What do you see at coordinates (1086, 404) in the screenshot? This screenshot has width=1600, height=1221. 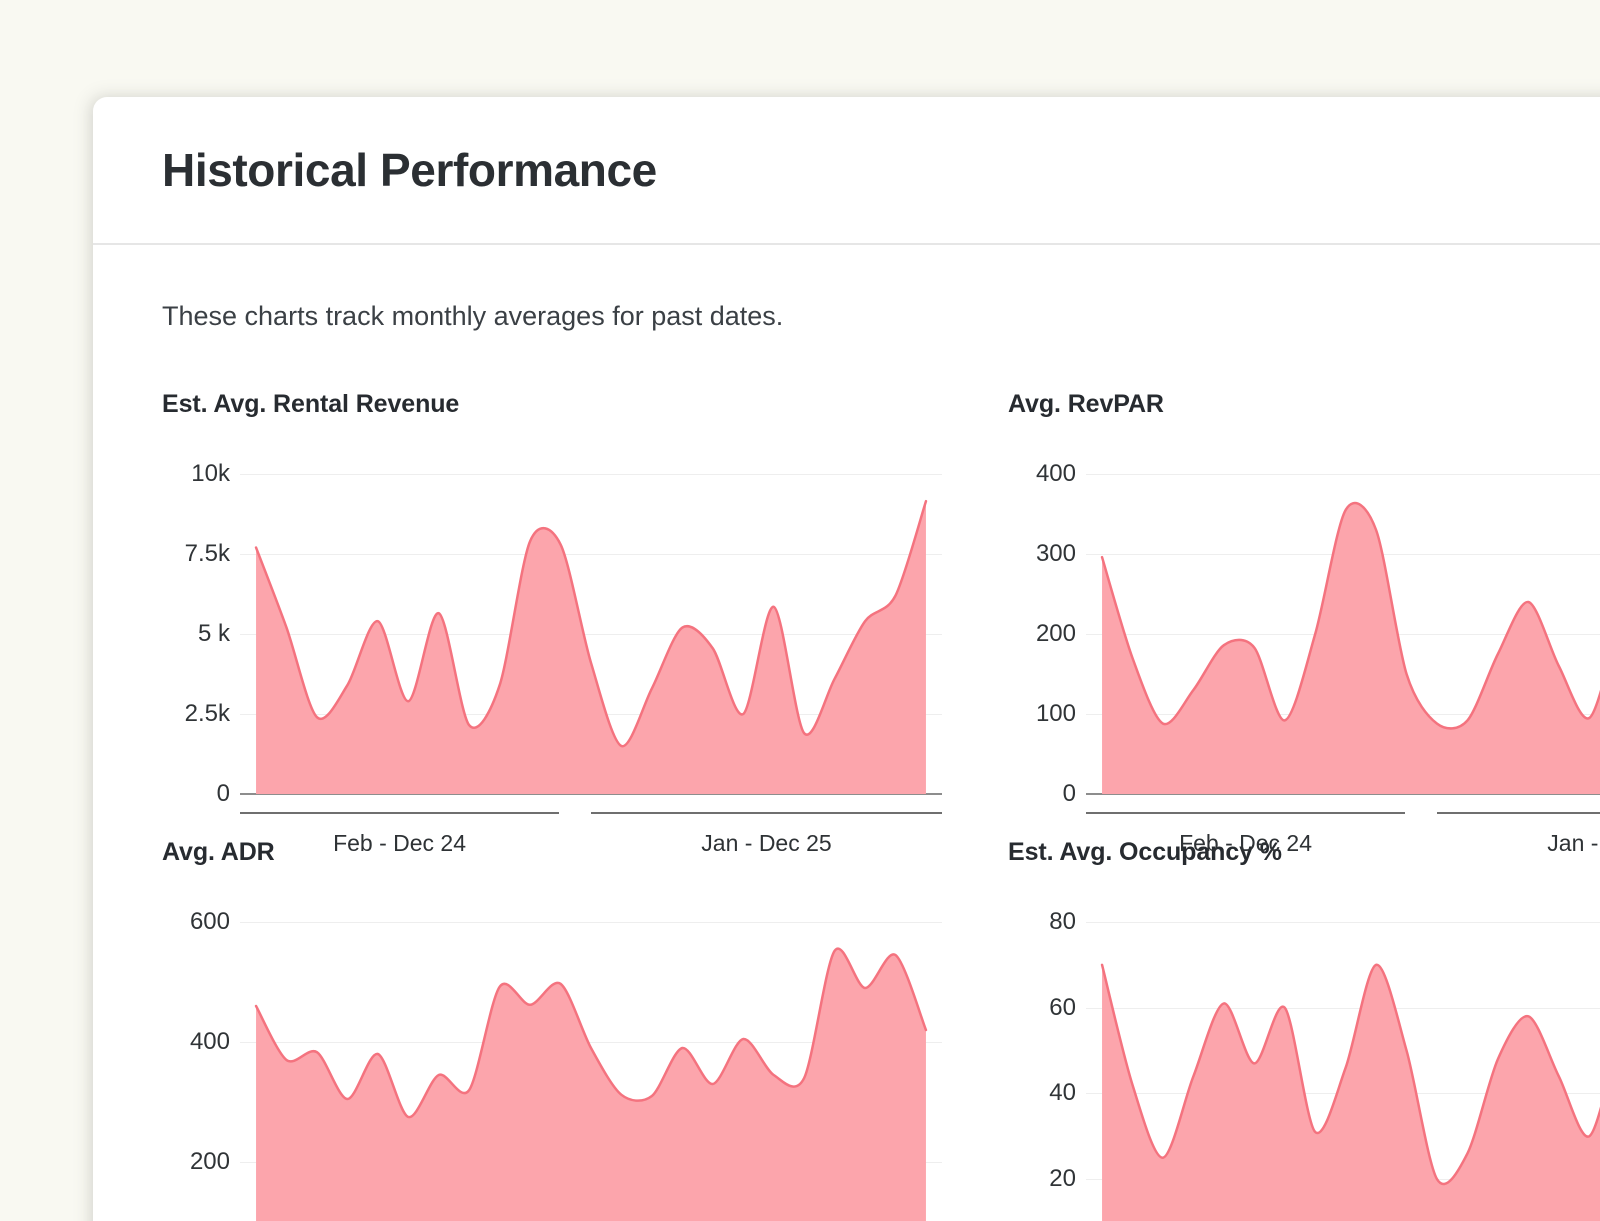 I see `chart-title: Avg. RevPAR` at bounding box center [1086, 404].